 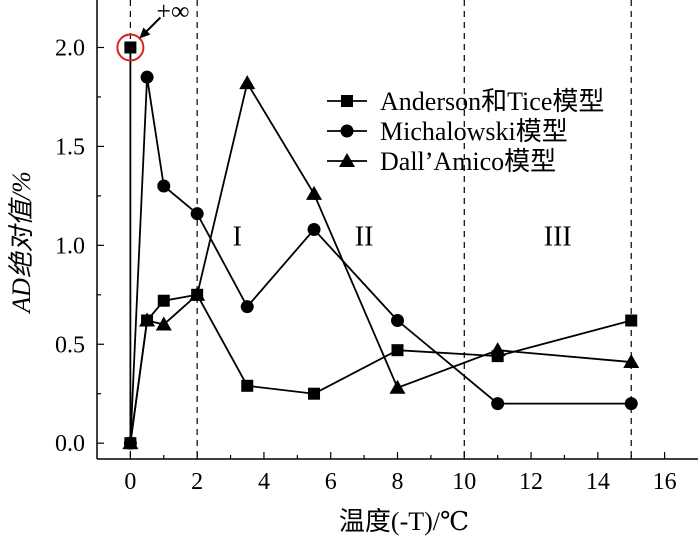 I want to click on legend-label: Anderson和Tice模型, so click(x=492, y=101).